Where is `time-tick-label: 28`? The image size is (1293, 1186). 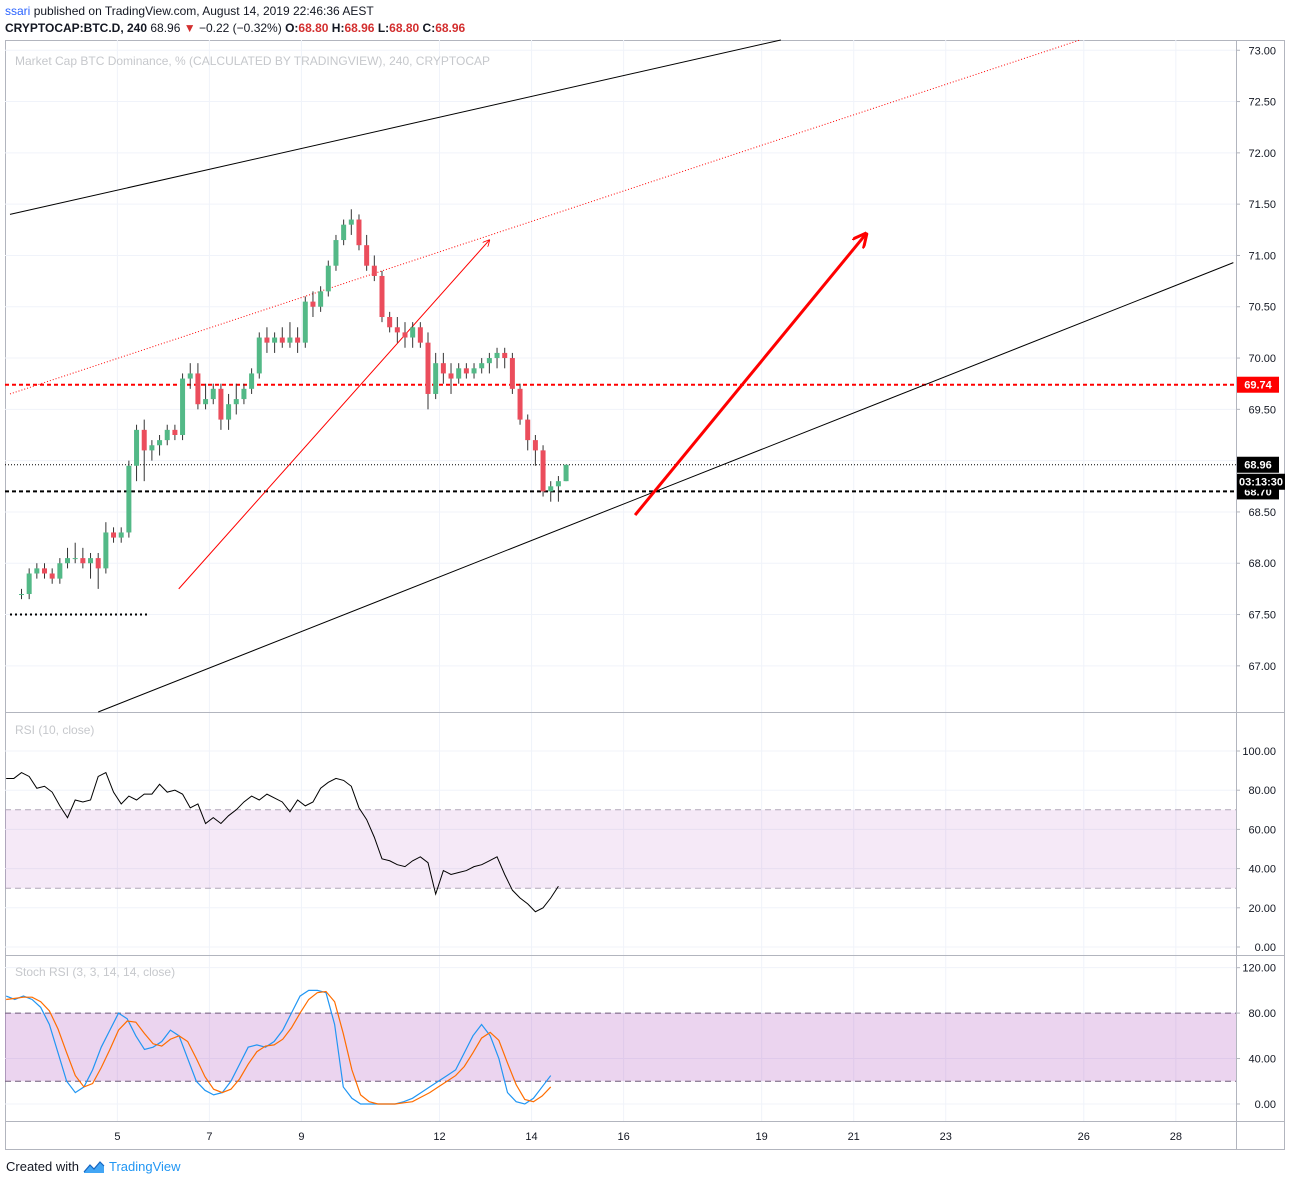
time-tick-label: 28 is located at coordinates (1176, 1137).